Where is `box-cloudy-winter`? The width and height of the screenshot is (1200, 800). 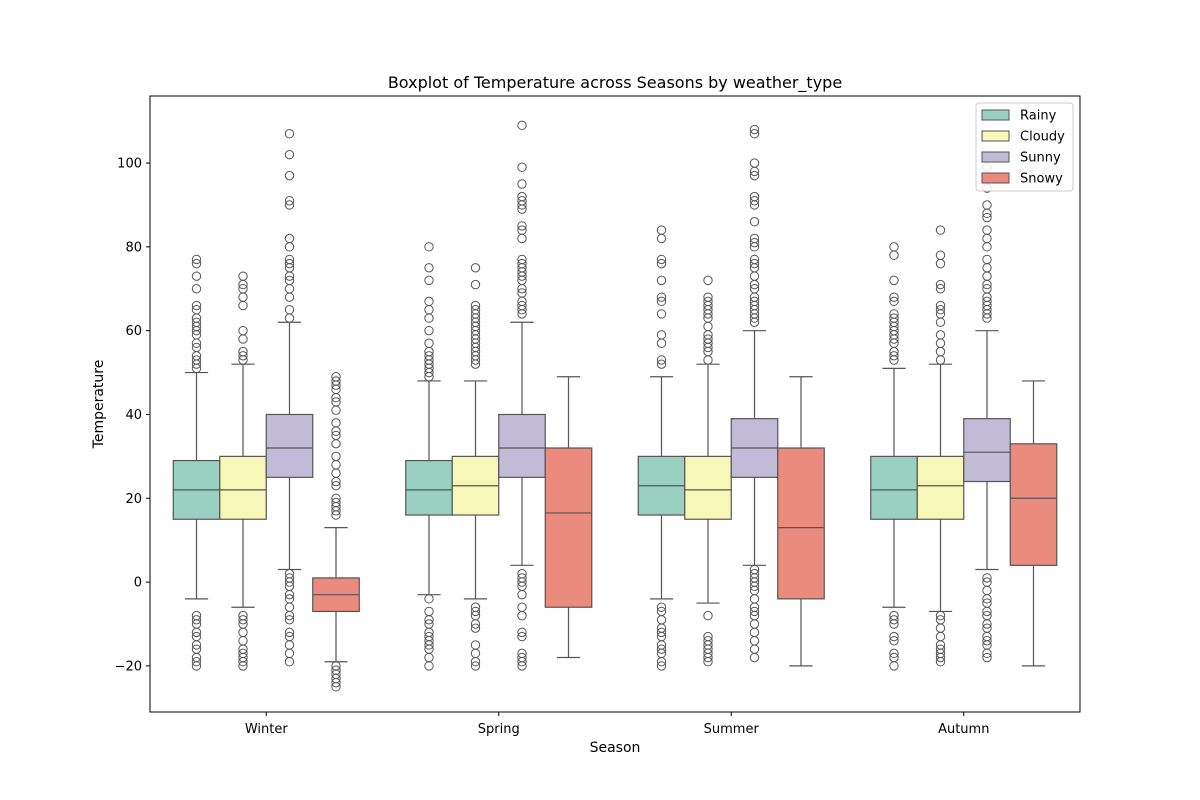
box-cloudy-winter is located at coordinates (243, 471).